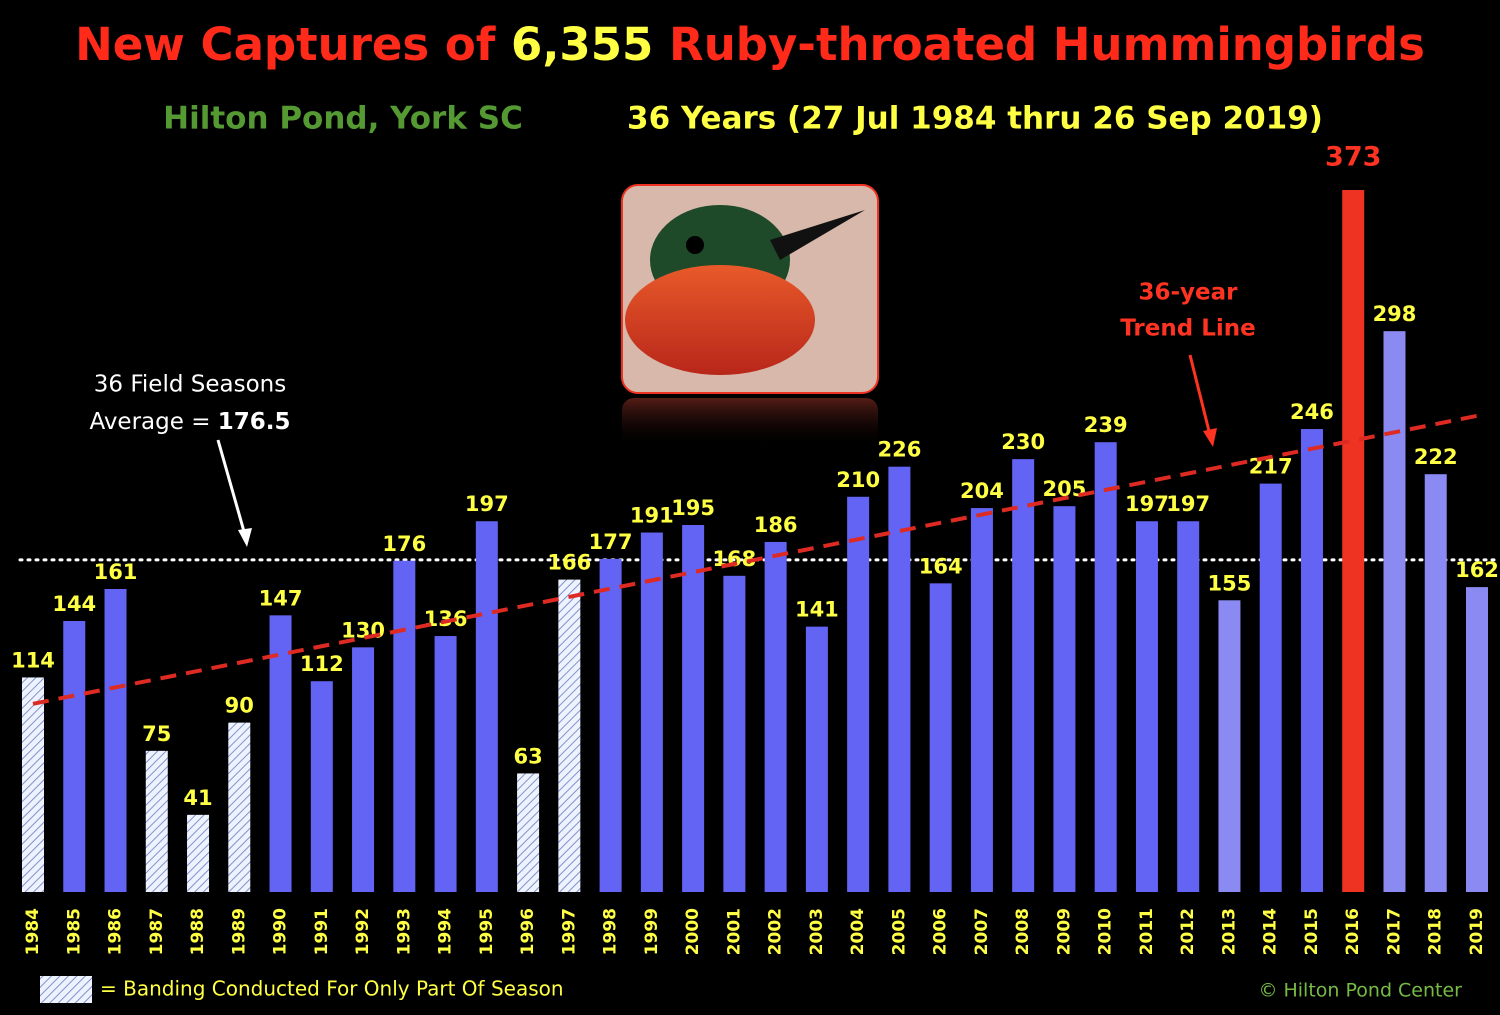 This screenshot has height=1015, width=1500. What do you see at coordinates (858, 480) in the screenshot?
I see `value-label: 210` at bounding box center [858, 480].